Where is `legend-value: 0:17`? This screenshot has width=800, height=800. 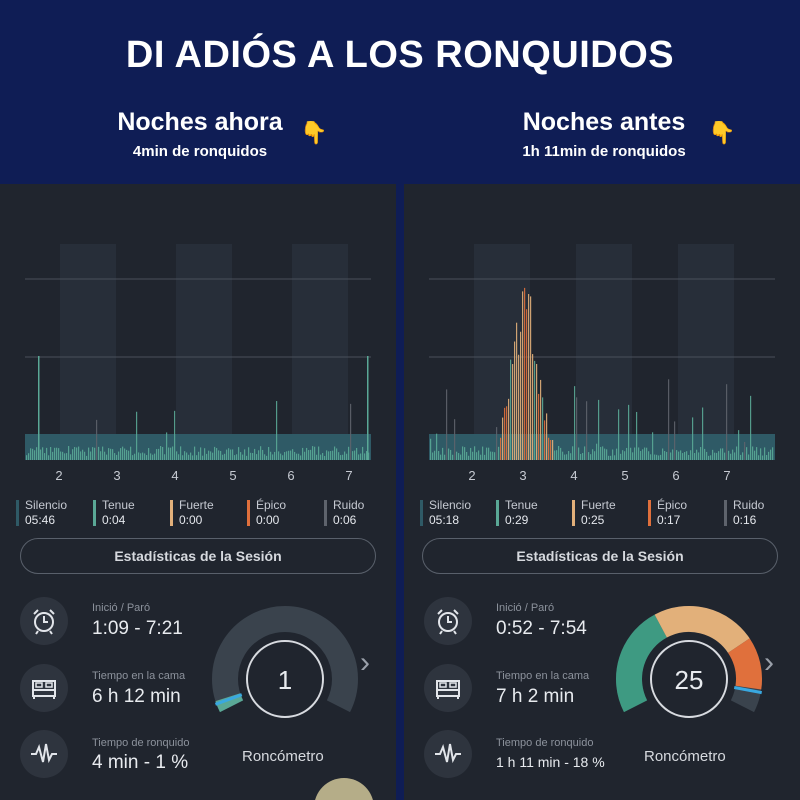
legend-value: 0:17 is located at coordinates (669, 520).